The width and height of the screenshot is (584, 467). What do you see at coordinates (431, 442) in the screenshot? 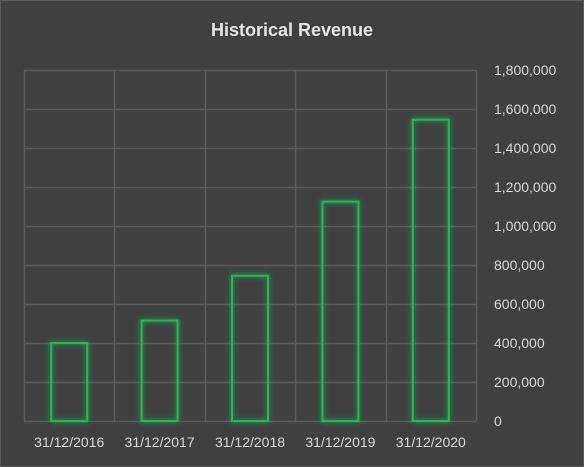
I see `x-tick-label: 31/12/2020` at bounding box center [431, 442].